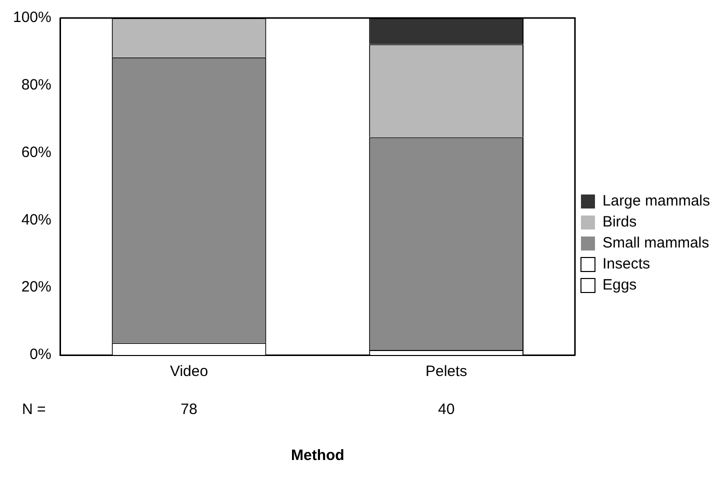 The image size is (720, 489). What do you see at coordinates (41, 355) in the screenshot?
I see `y-tick-label: 0%` at bounding box center [41, 355].